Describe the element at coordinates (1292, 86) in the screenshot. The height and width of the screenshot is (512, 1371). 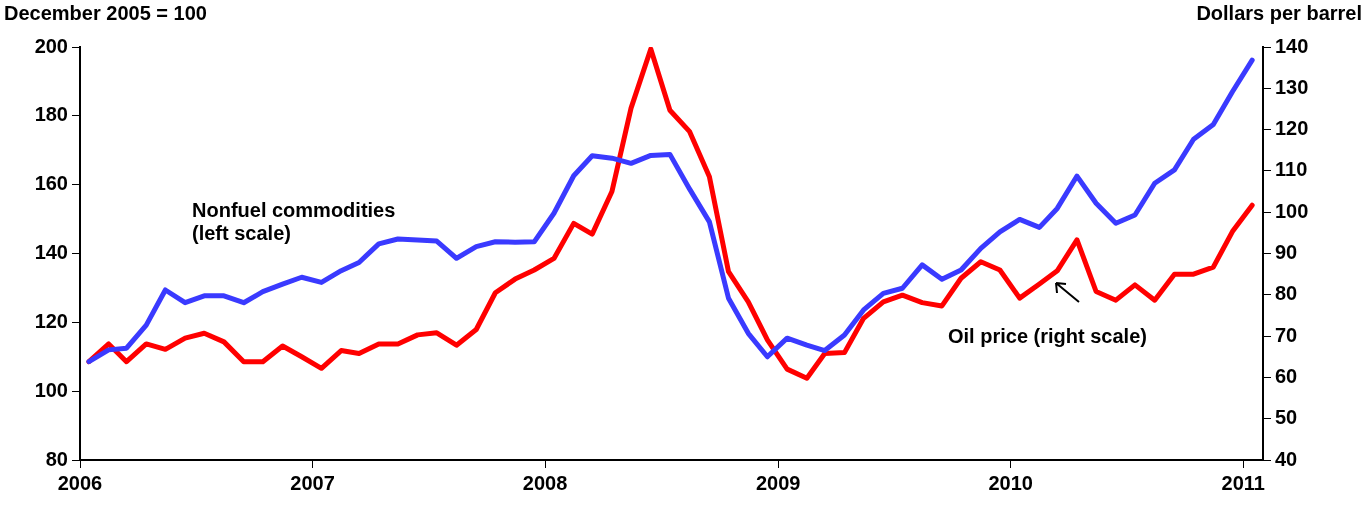
I see `y2-tick-label: 130` at that location.